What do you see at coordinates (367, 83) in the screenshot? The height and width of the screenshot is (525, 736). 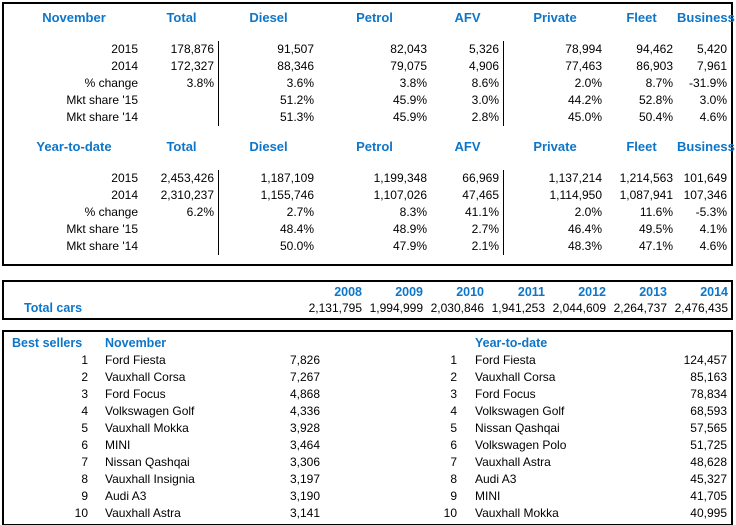 I see `table-row: % change 3.8% 3.6% 3.8% 8.6% 2.0% 8.7% -31.9%` at bounding box center [367, 83].